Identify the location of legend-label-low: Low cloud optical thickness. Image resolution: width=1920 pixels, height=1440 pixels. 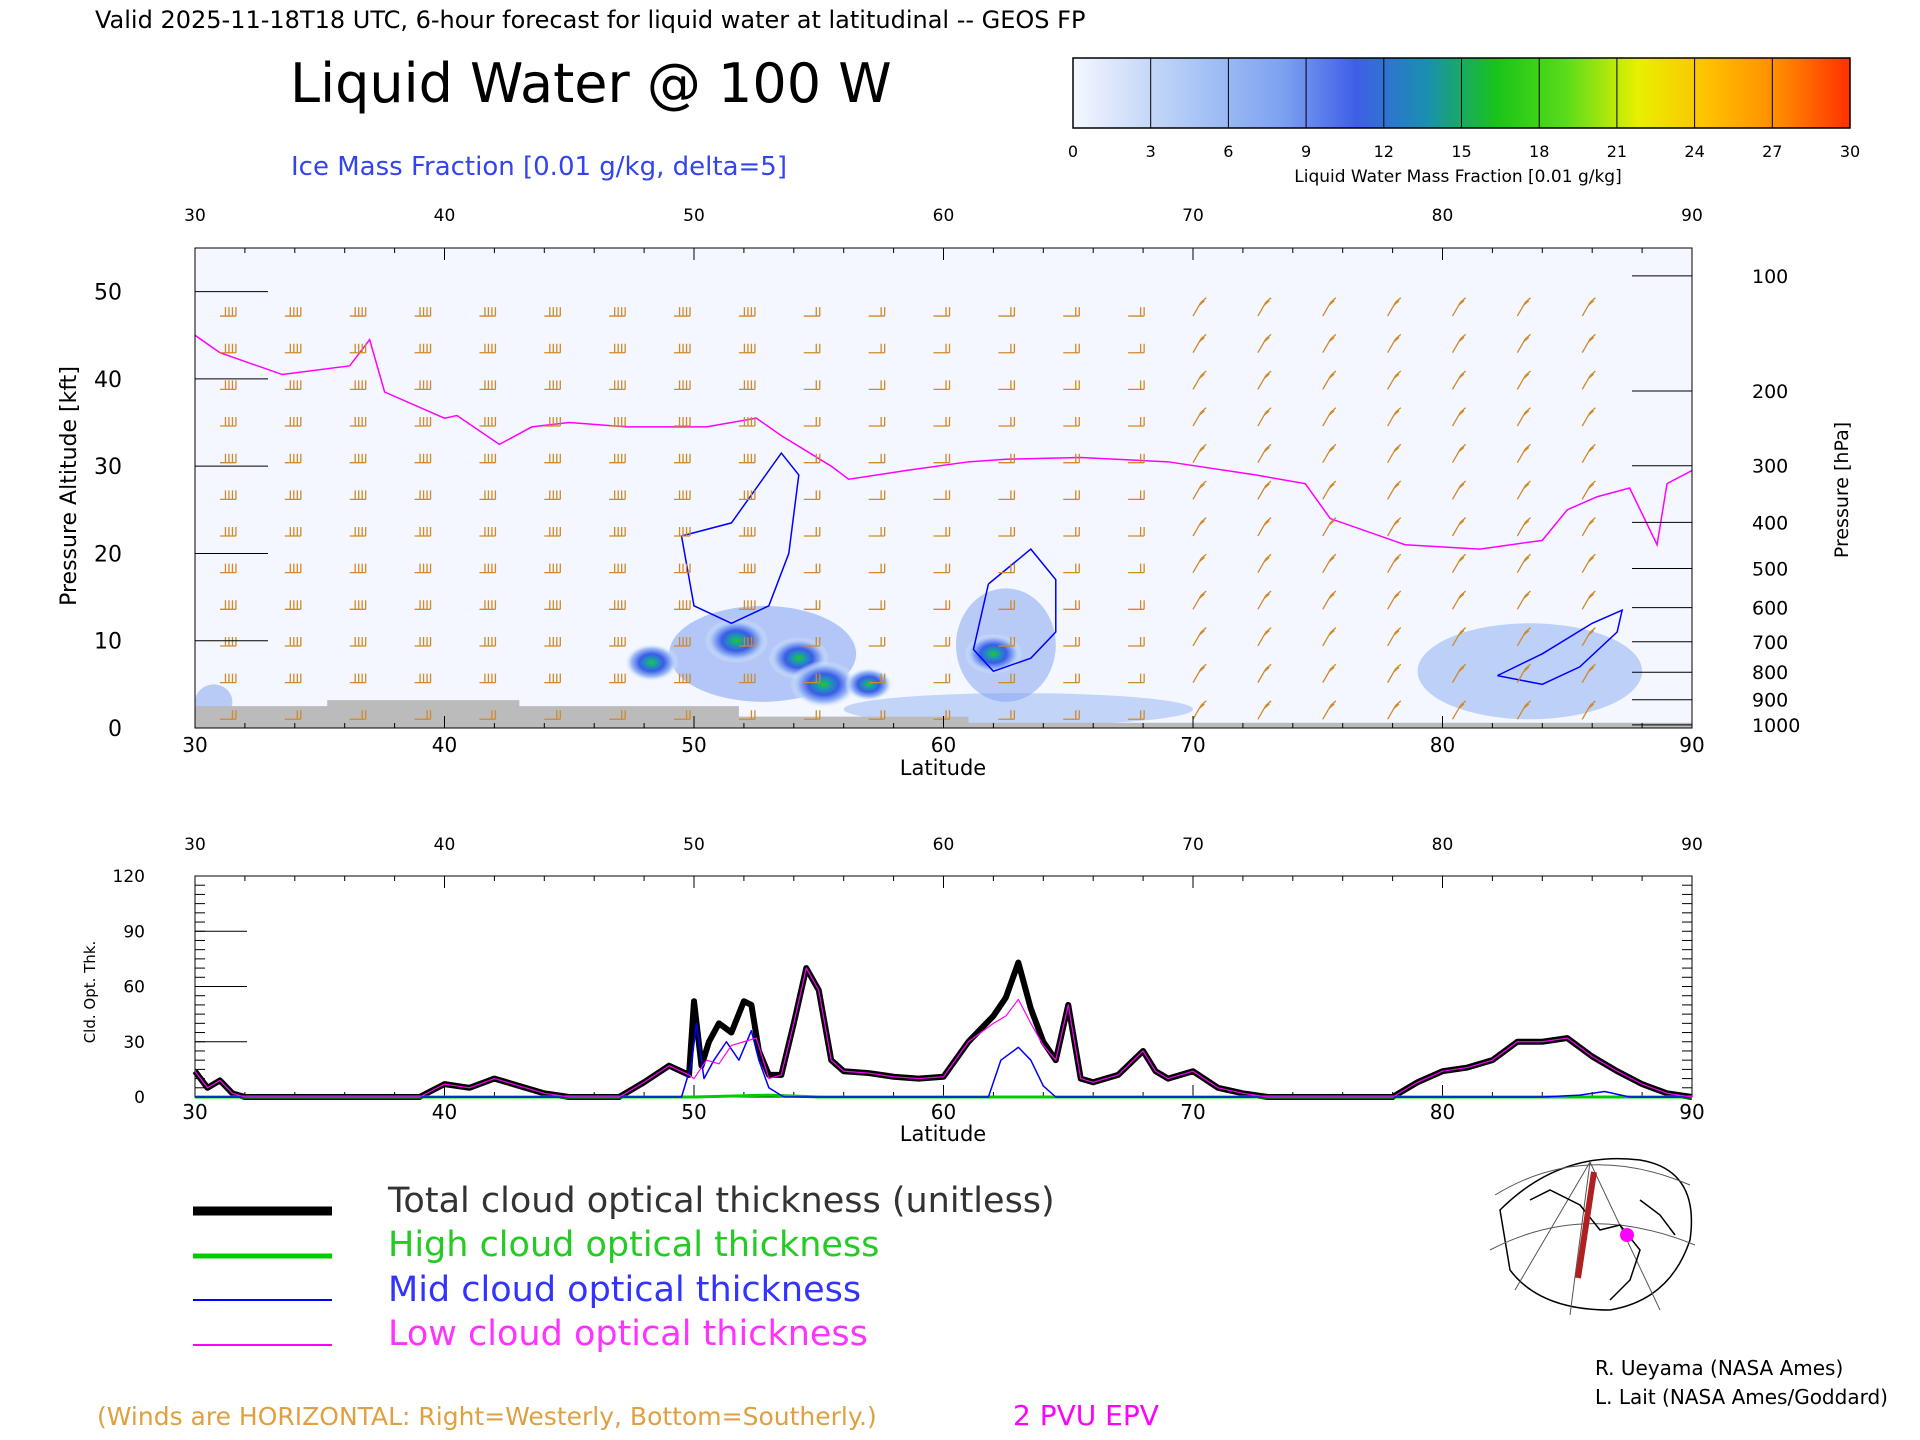
(628, 1334).